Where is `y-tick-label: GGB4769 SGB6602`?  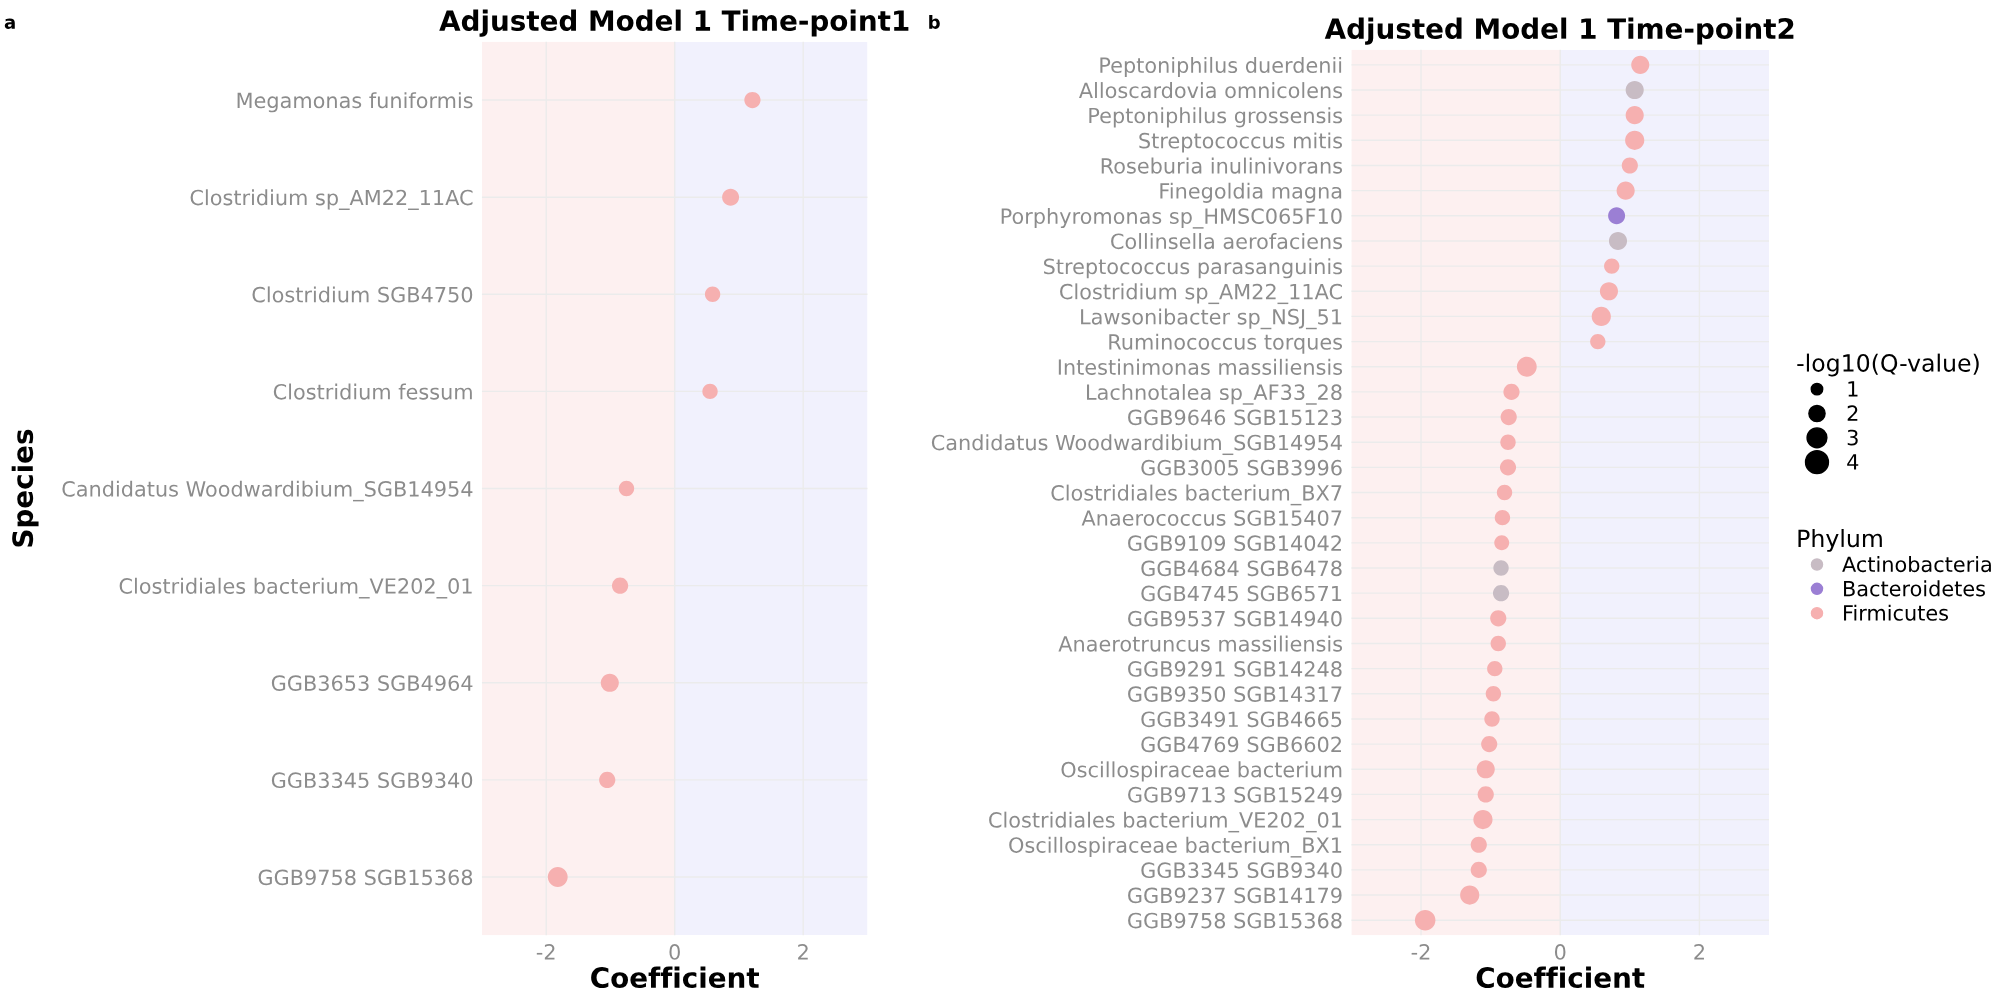
y-tick-label: GGB4769 SGB6602 is located at coordinates (1241, 744).